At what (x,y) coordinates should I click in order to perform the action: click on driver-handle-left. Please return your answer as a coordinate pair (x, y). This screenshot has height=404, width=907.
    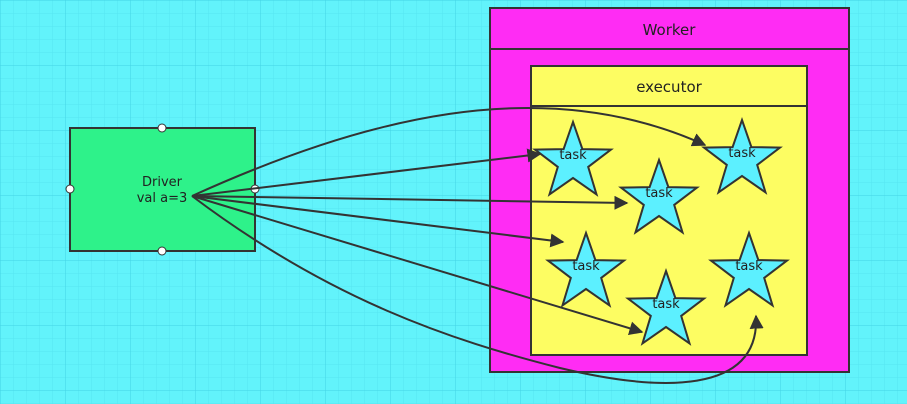
    Looking at the image, I should click on (70, 189).